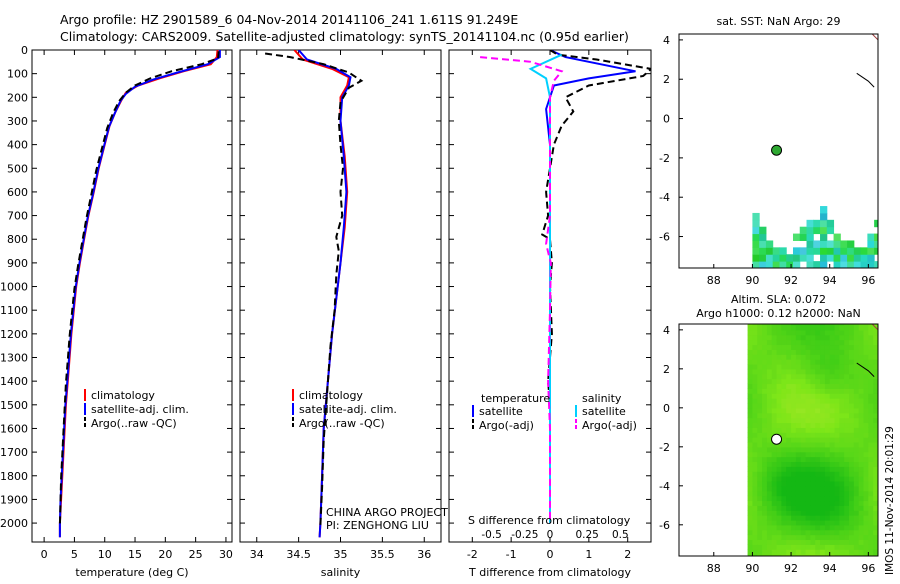 The image size is (900, 584). Describe the element at coordinates (196, 554) in the screenshot. I see `temperature-xtick-label: 25` at that location.